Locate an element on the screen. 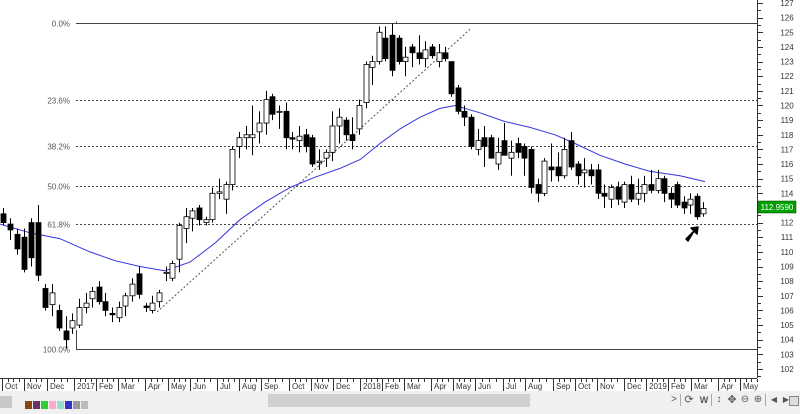 The image size is (800, 414). month-label: 2017 is located at coordinates (86, 386).